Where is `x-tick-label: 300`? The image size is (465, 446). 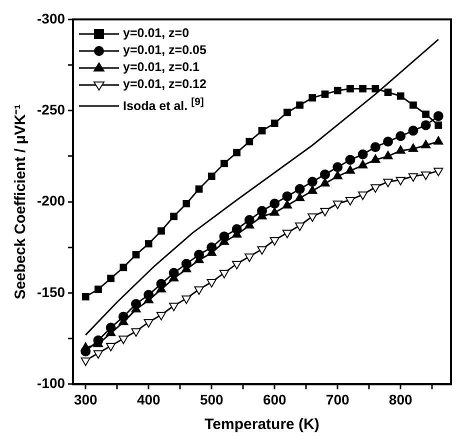
x-tick-label: 300 is located at coordinates (86, 399).